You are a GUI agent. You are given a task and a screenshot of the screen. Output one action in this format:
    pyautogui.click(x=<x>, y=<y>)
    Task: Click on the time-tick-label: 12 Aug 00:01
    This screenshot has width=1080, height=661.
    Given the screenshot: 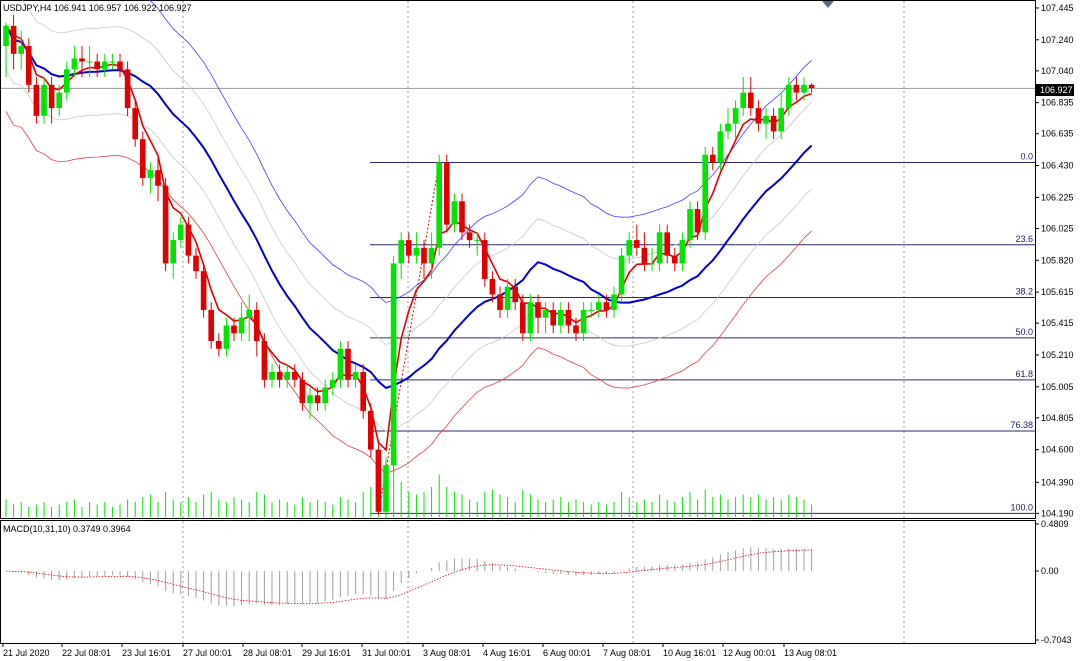 What is the action you would take?
    pyautogui.click(x=749, y=653)
    